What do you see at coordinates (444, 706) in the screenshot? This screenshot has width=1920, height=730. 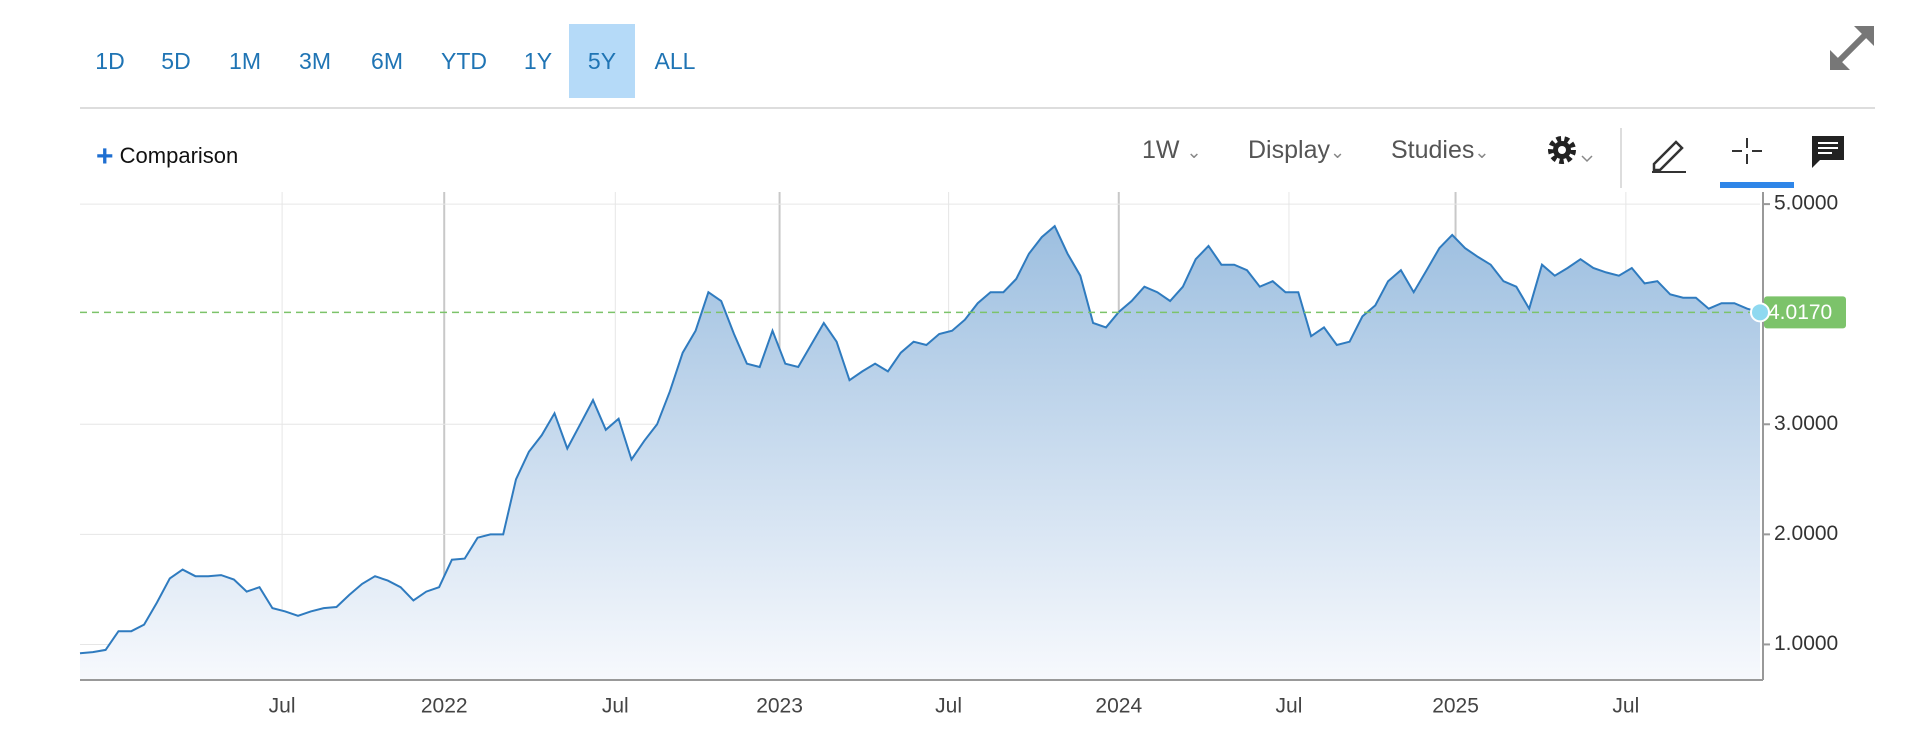 I see `x-tick-label: 2022` at bounding box center [444, 706].